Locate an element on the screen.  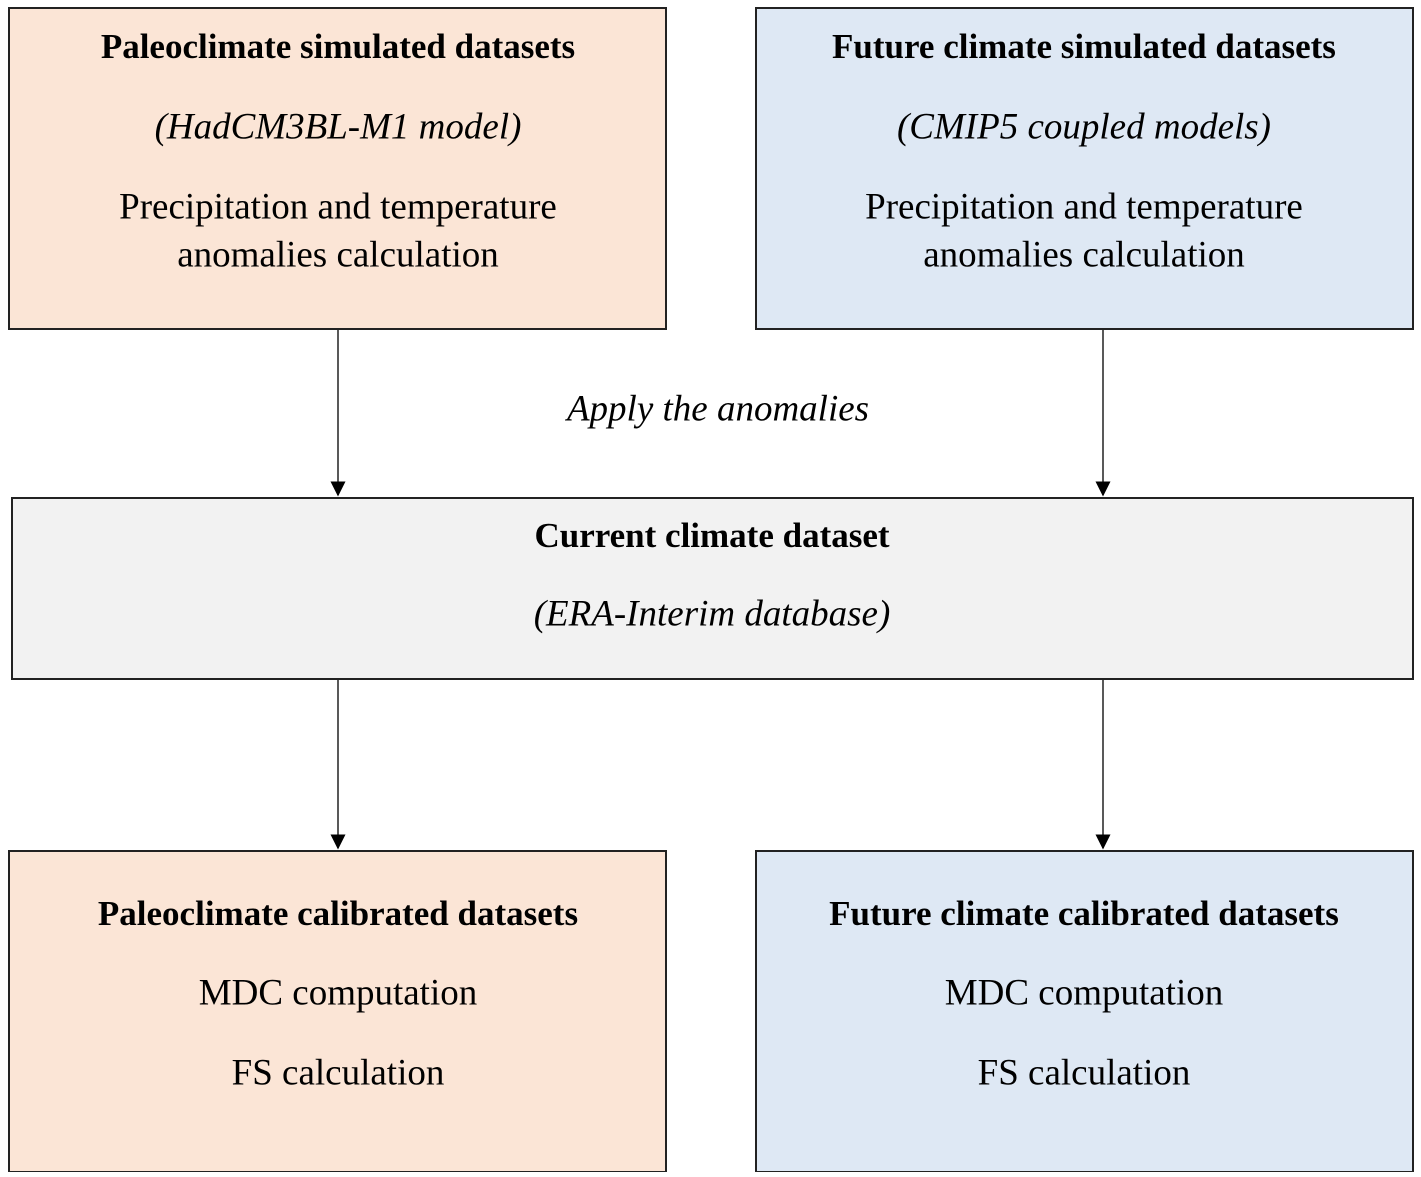
node-title: Paleoclimate simulated datasets is located at coordinates (338, 46).